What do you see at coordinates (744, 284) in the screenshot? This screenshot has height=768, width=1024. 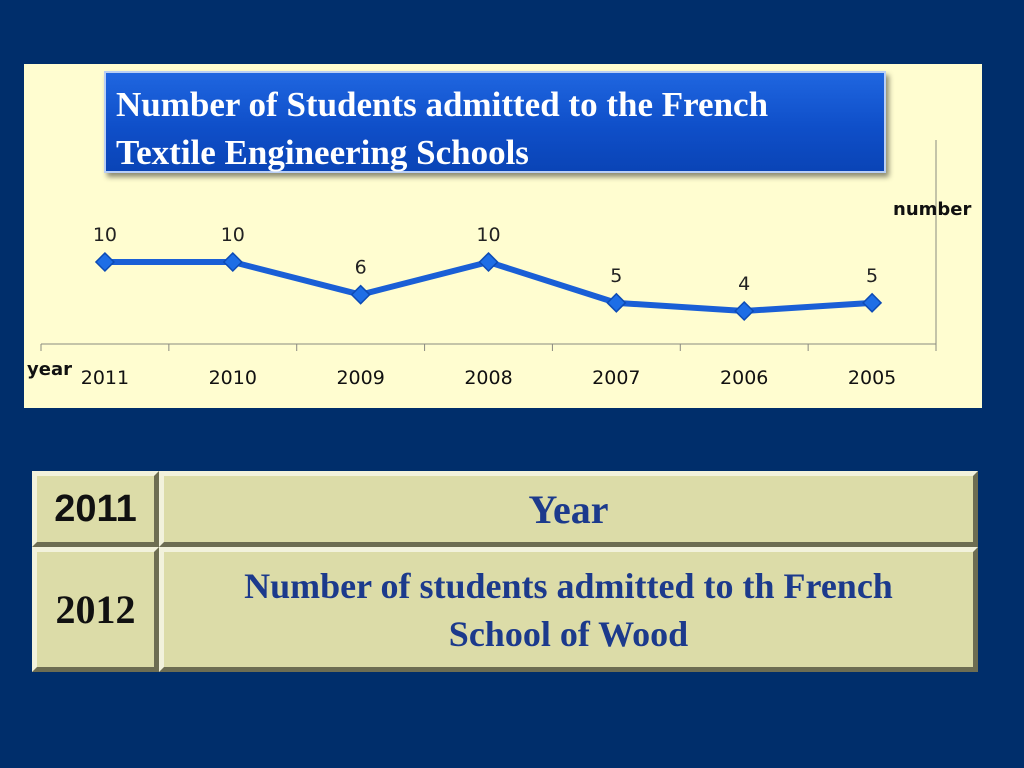 I see `data-label: 4` at bounding box center [744, 284].